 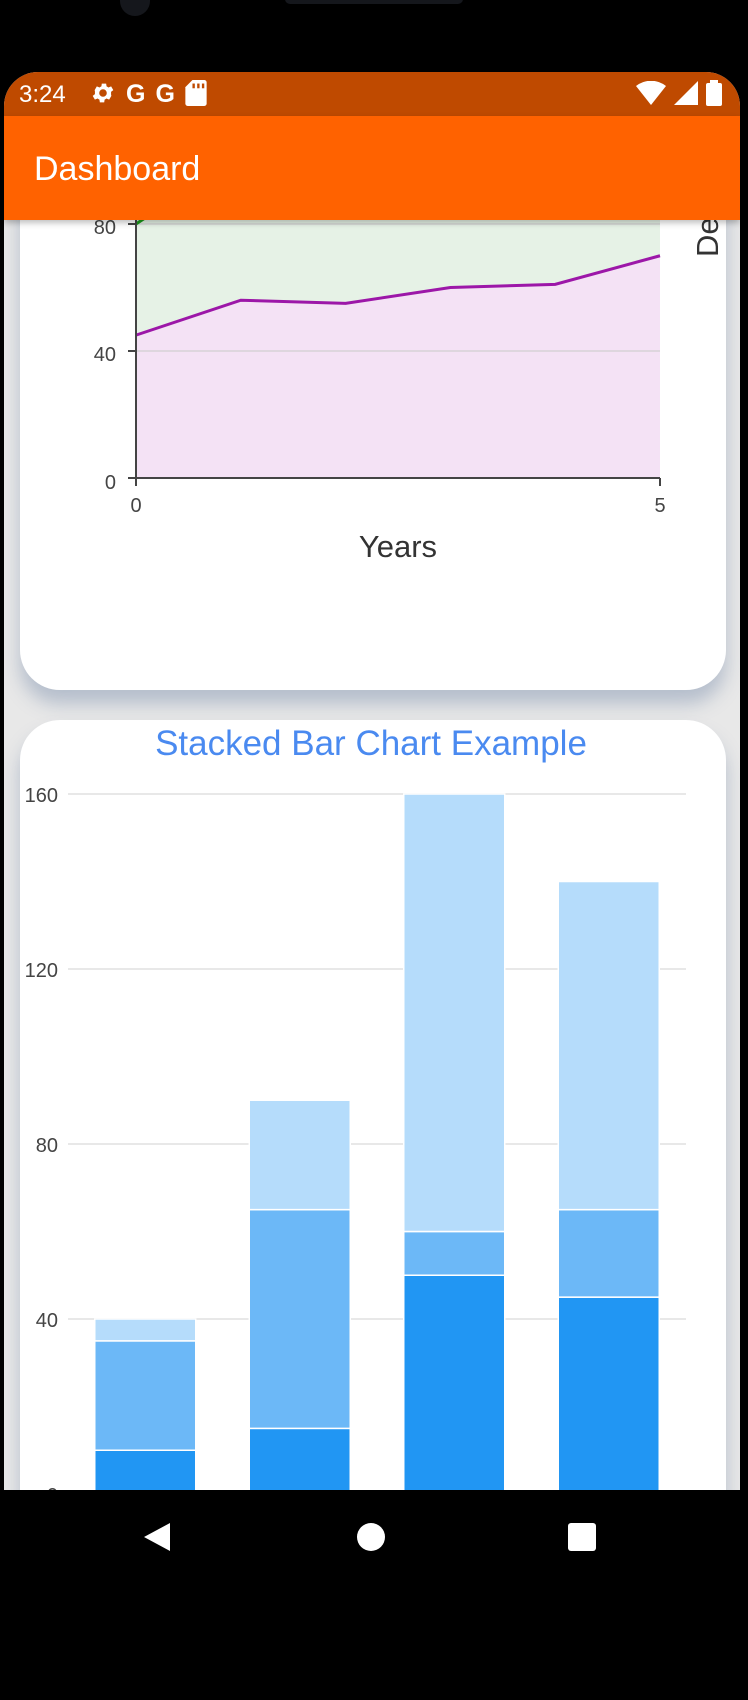 I want to click on bar-y-tick-label-120: 120, so click(x=41, y=971).